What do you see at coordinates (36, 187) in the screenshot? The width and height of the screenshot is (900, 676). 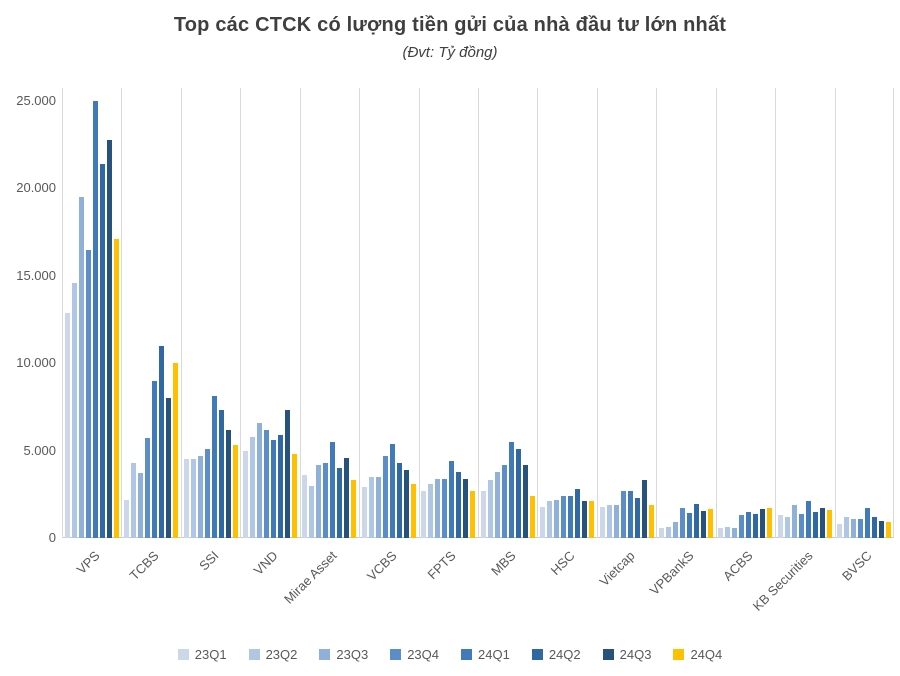 I see `y-tick-label: 20.000` at bounding box center [36, 187].